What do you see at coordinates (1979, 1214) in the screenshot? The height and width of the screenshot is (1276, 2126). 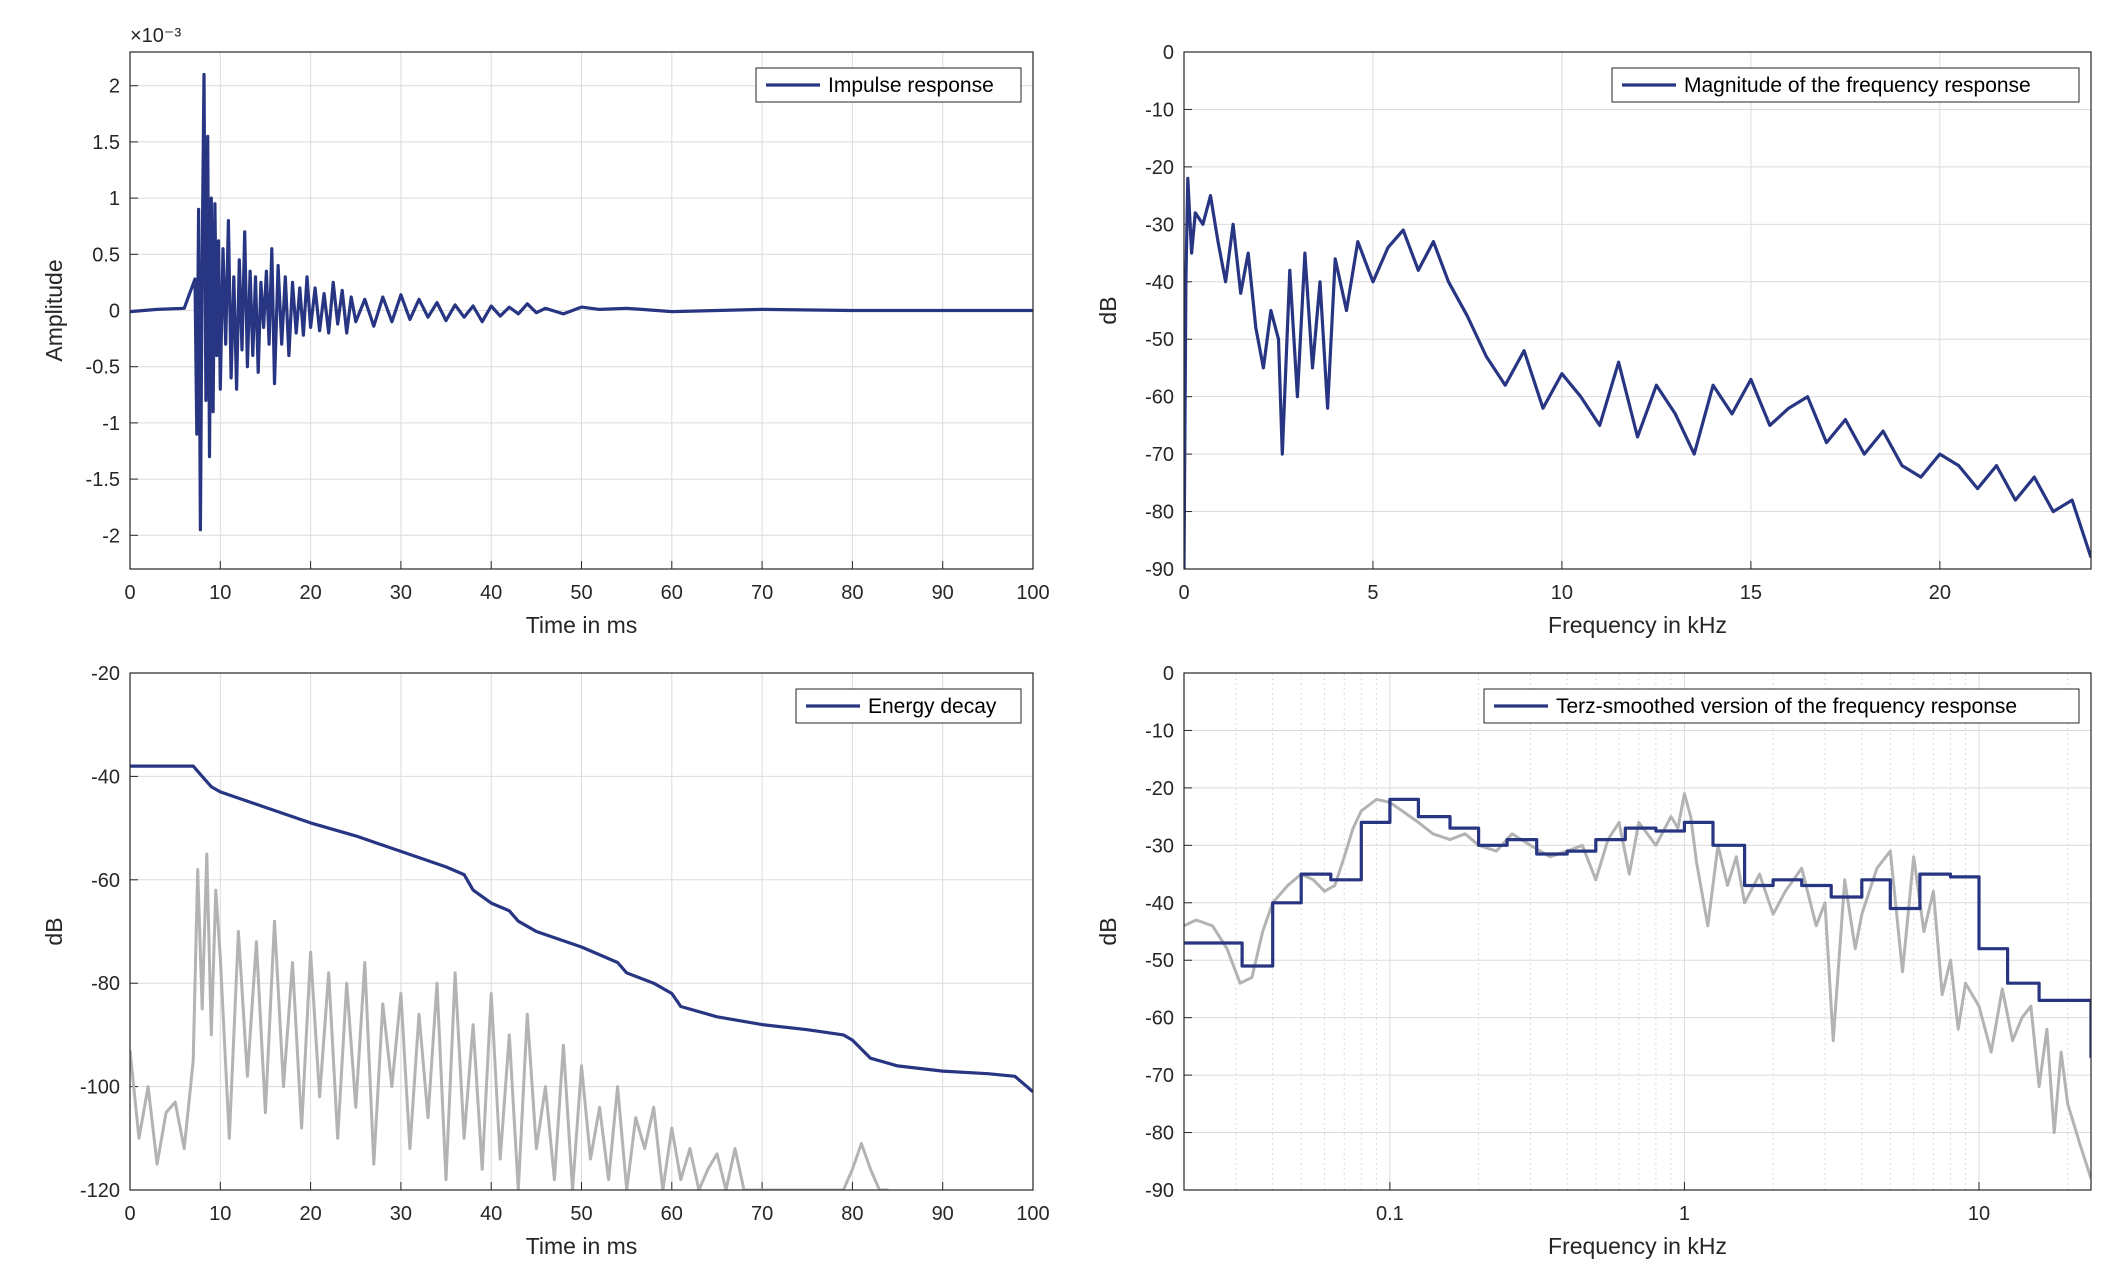 I see `terz-x-tick-label: 10` at bounding box center [1979, 1214].